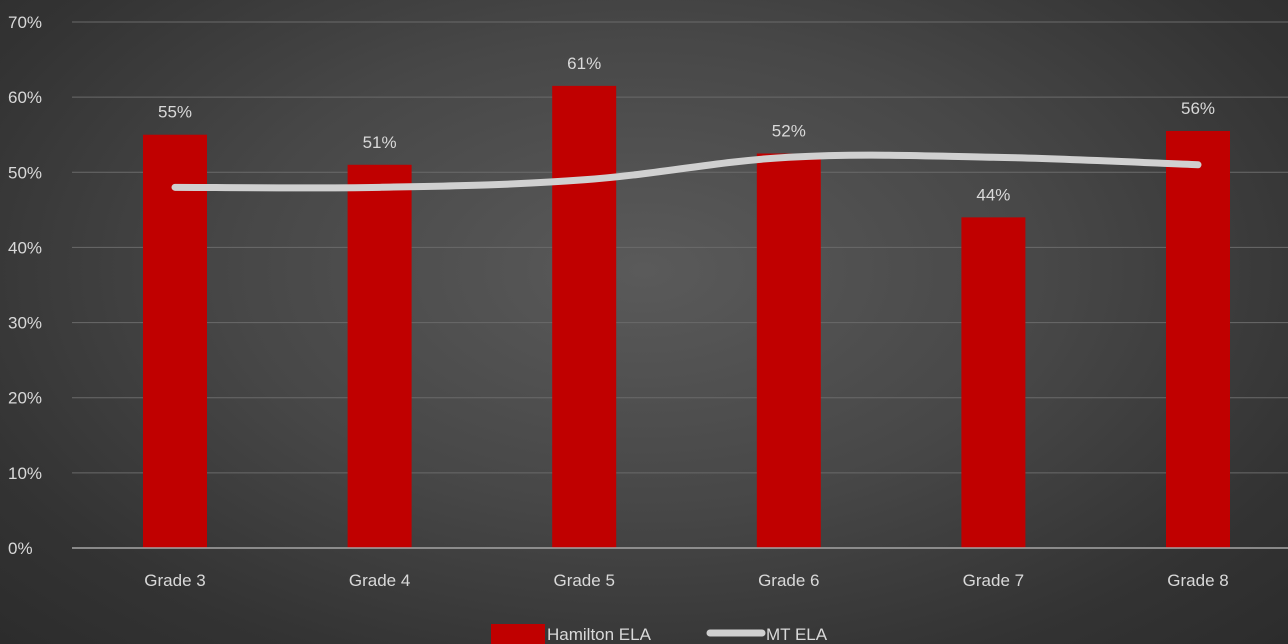 The image size is (1288, 644). Describe the element at coordinates (1197, 580) in the screenshot. I see `x-tick-label: Grade 8` at that location.